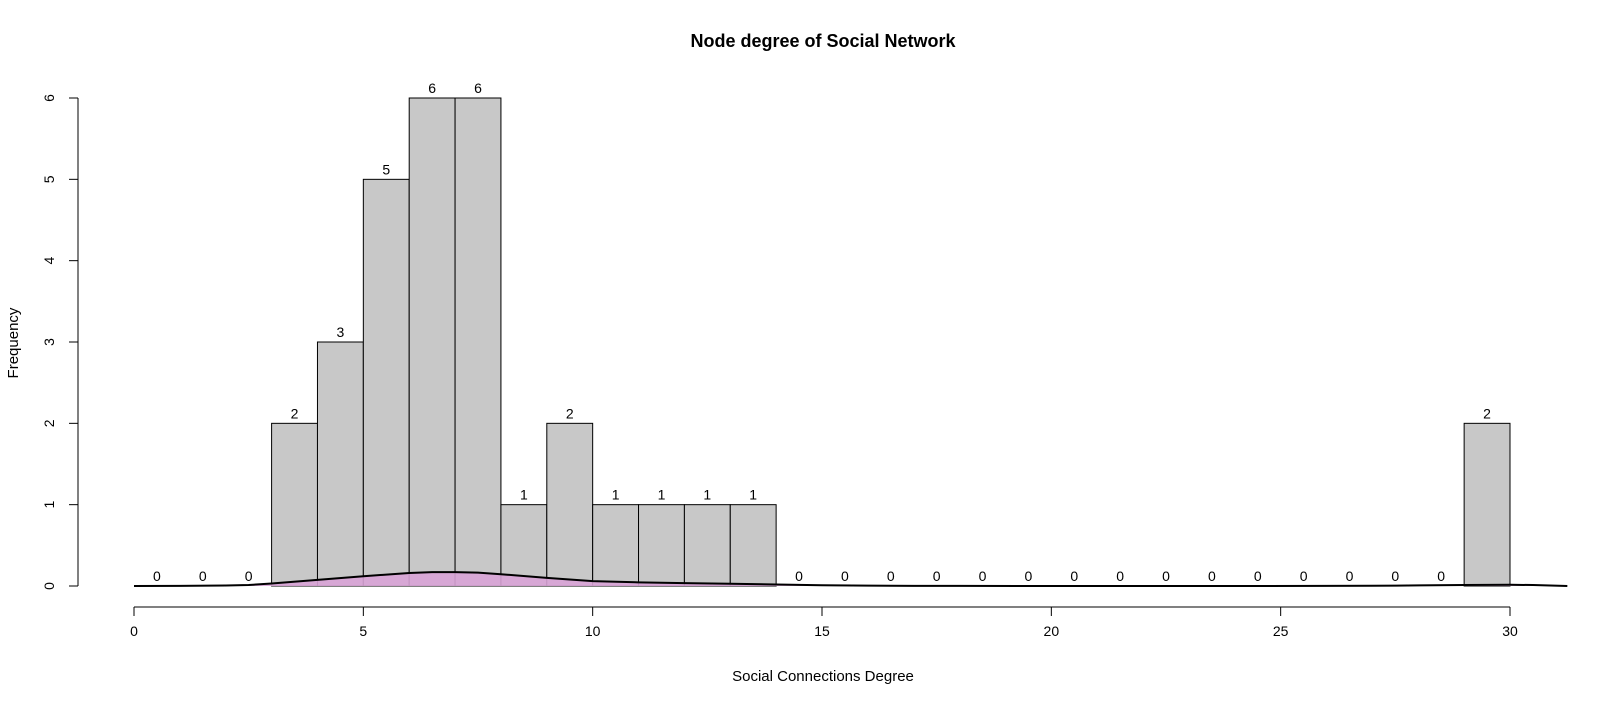 This screenshot has width=1603, height=703. I want to click on y-tick-label: 1, so click(49, 505).